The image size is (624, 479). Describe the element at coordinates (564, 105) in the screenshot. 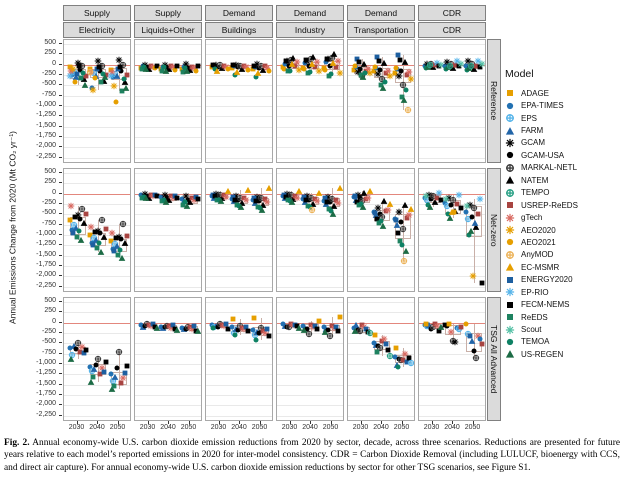

I see `legend-item-epa-times: EPA-TIMES` at that location.